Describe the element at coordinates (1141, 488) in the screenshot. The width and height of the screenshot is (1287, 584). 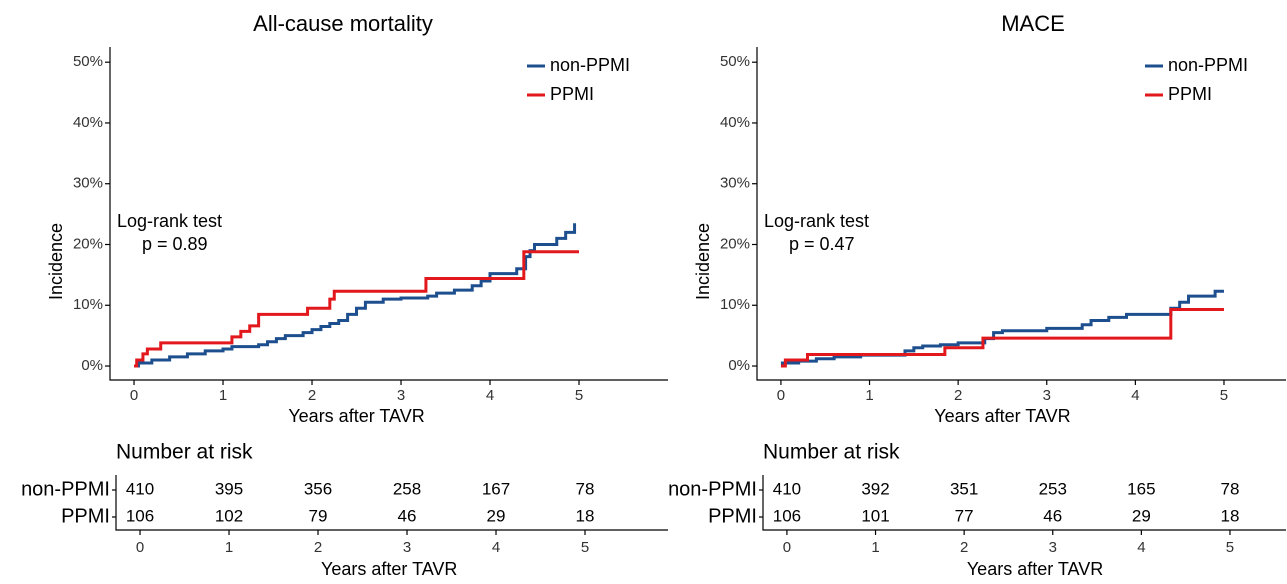
I see `risk-count: 165` at that location.